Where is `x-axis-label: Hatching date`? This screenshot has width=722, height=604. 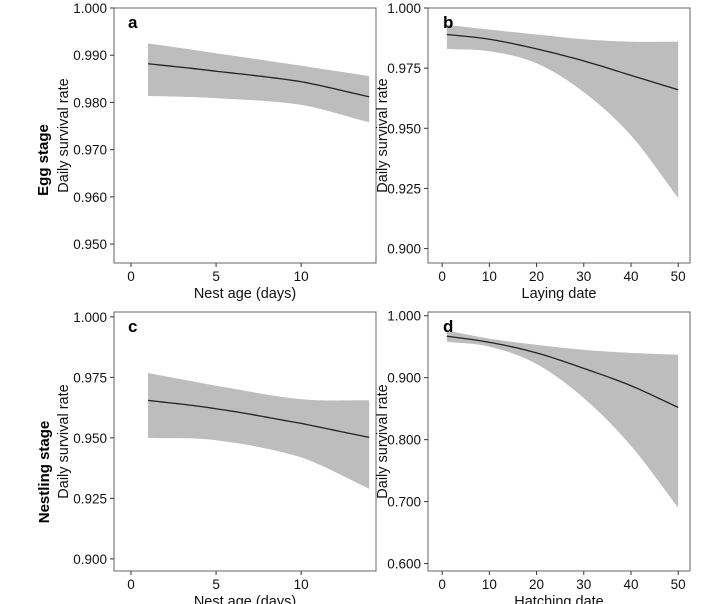 x-axis-label: Hatching date is located at coordinates (558, 599).